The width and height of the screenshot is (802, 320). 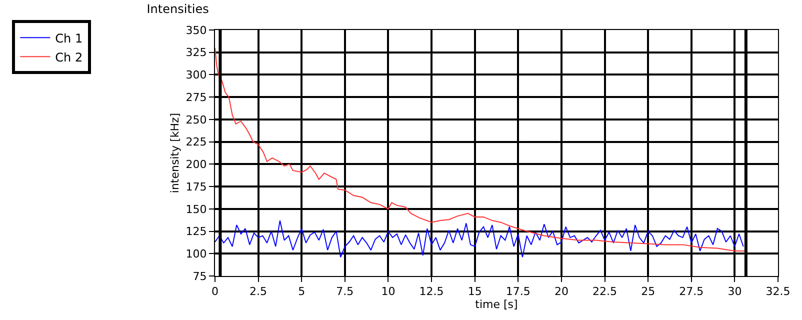 I want to click on x-tick-label: 2.5, so click(x=259, y=291).